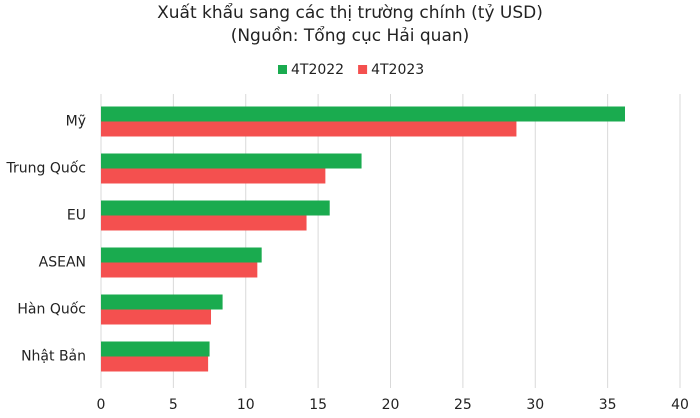 This screenshot has width=700, height=418. I want to click on x-tick-label: 30, so click(535, 405).